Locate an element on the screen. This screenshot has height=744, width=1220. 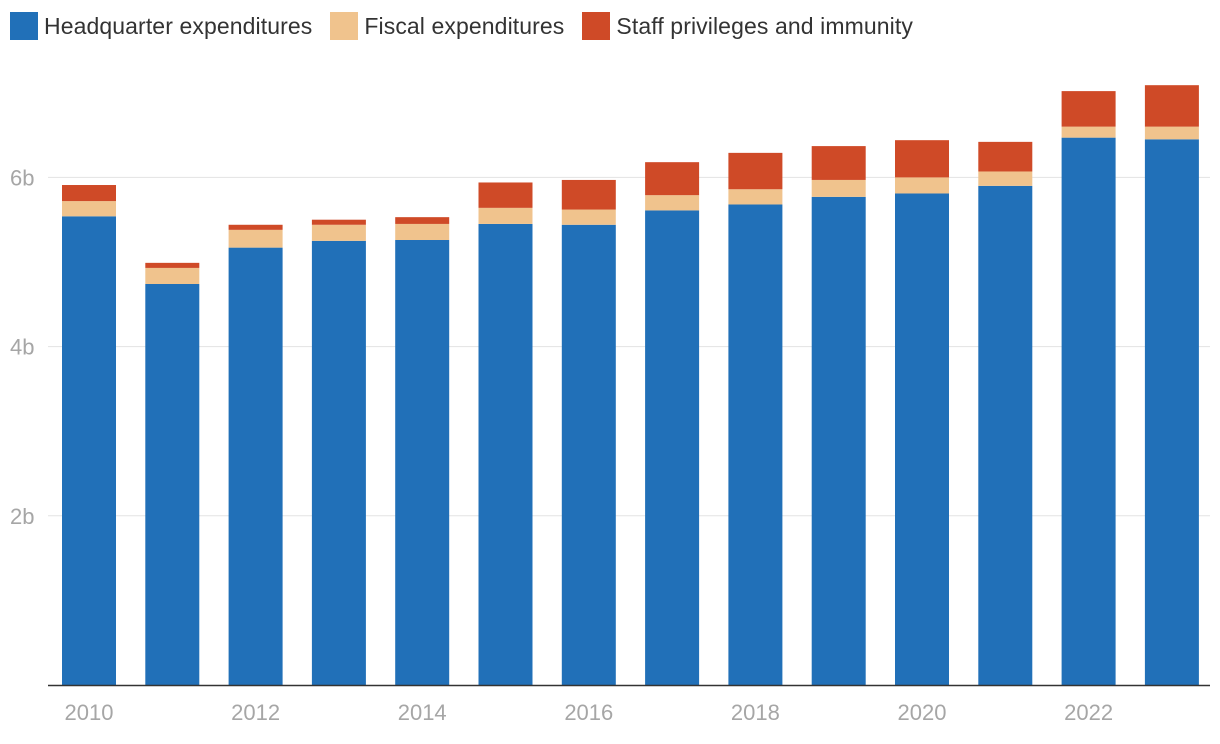
x-tick-label-2018: 2018 is located at coordinates (755, 712).